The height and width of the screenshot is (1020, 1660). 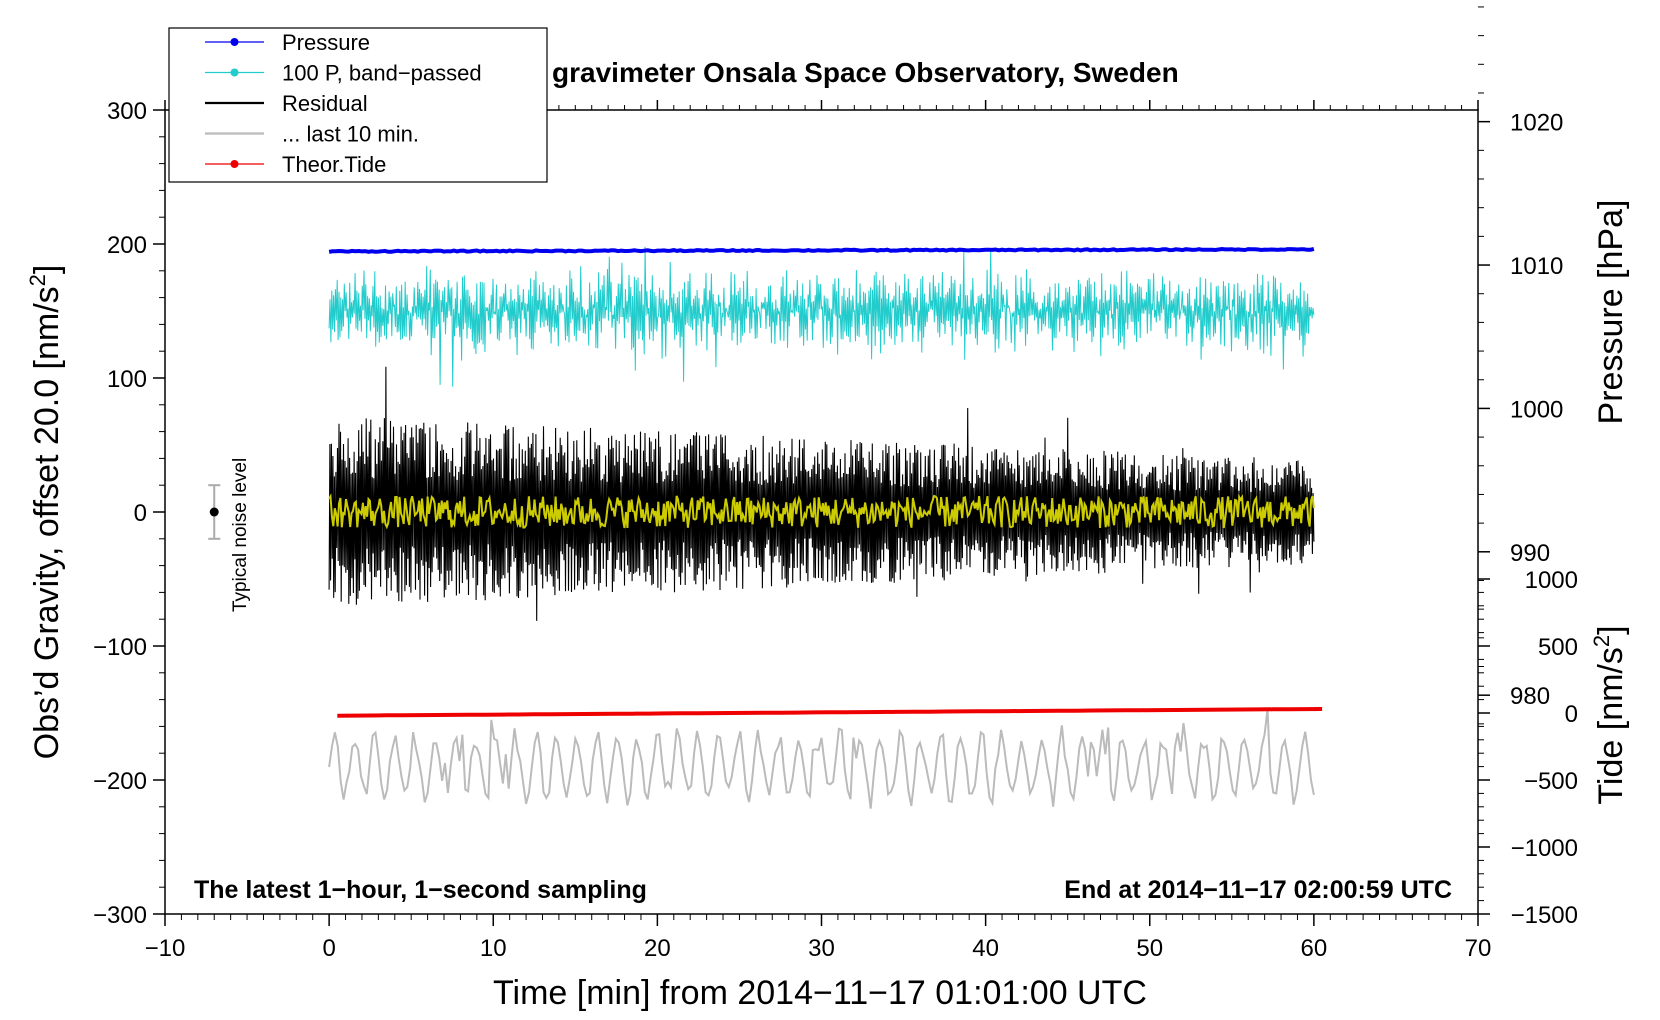 What do you see at coordinates (120, 647) in the screenshot?
I see `y-left-tick-label: −100` at bounding box center [120, 647].